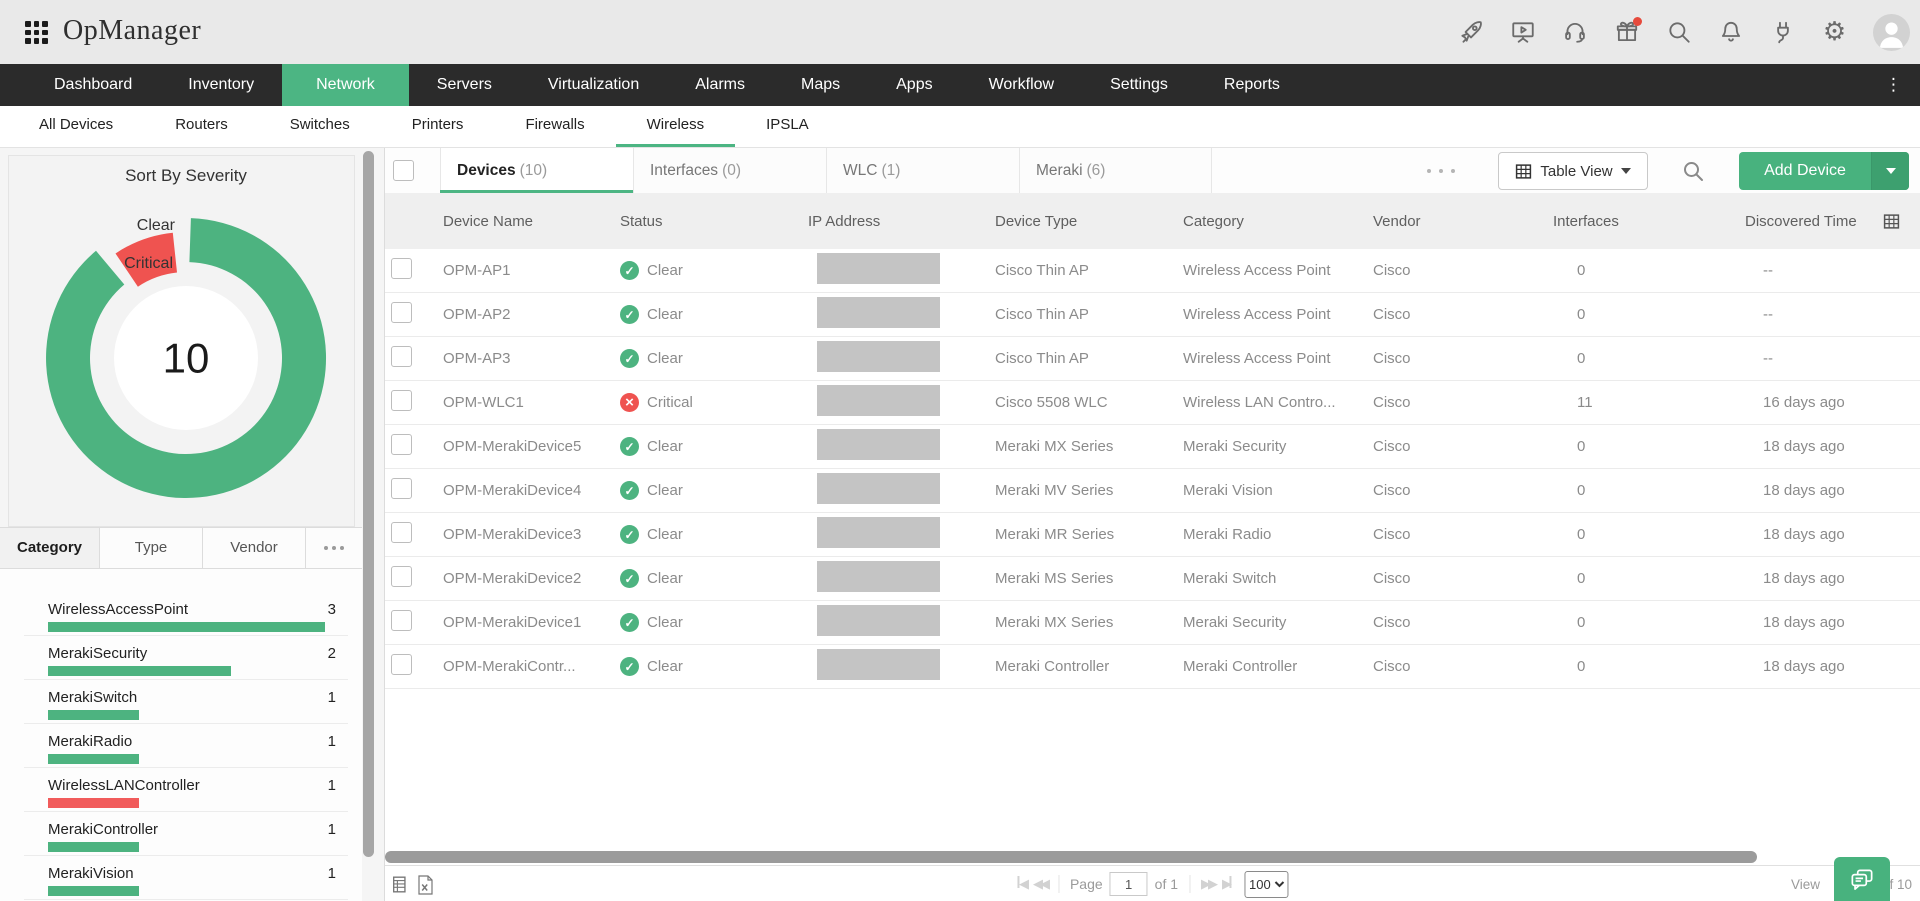 The height and width of the screenshot is (901, 1920). Describe the element at coordinates (186, 790) in the screenshot. I see `category-row: WirelessLANController 1` at that location.